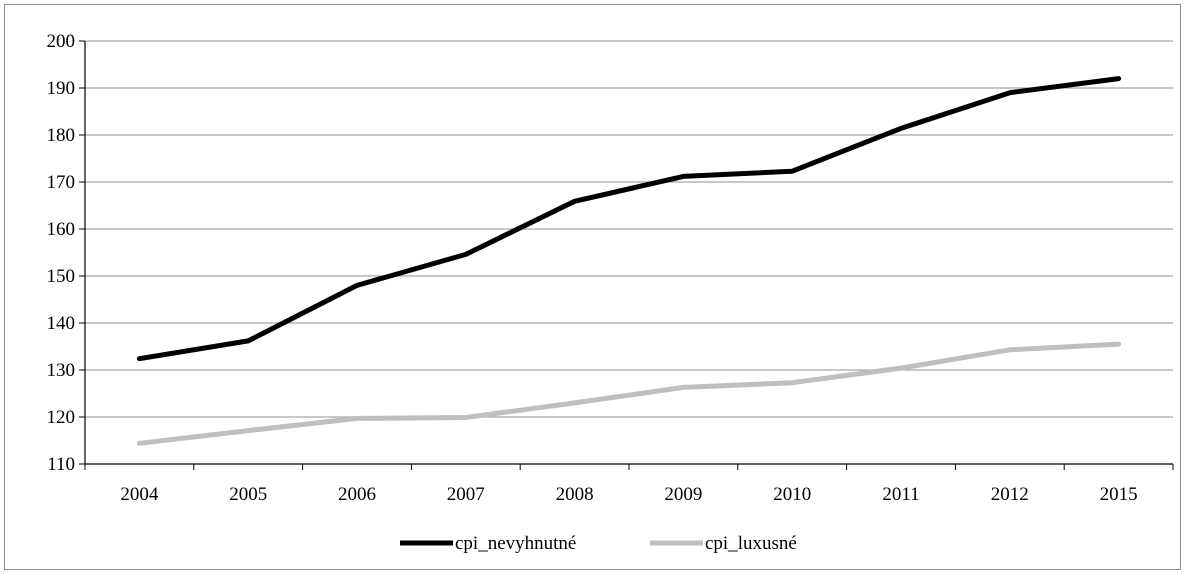 The height and width of the screenshot is (574, 1187). What do you see at coordinates (683, 494) in the screenshot?
I see `x-tick-label: 2009` at bounding box center [683, 494].